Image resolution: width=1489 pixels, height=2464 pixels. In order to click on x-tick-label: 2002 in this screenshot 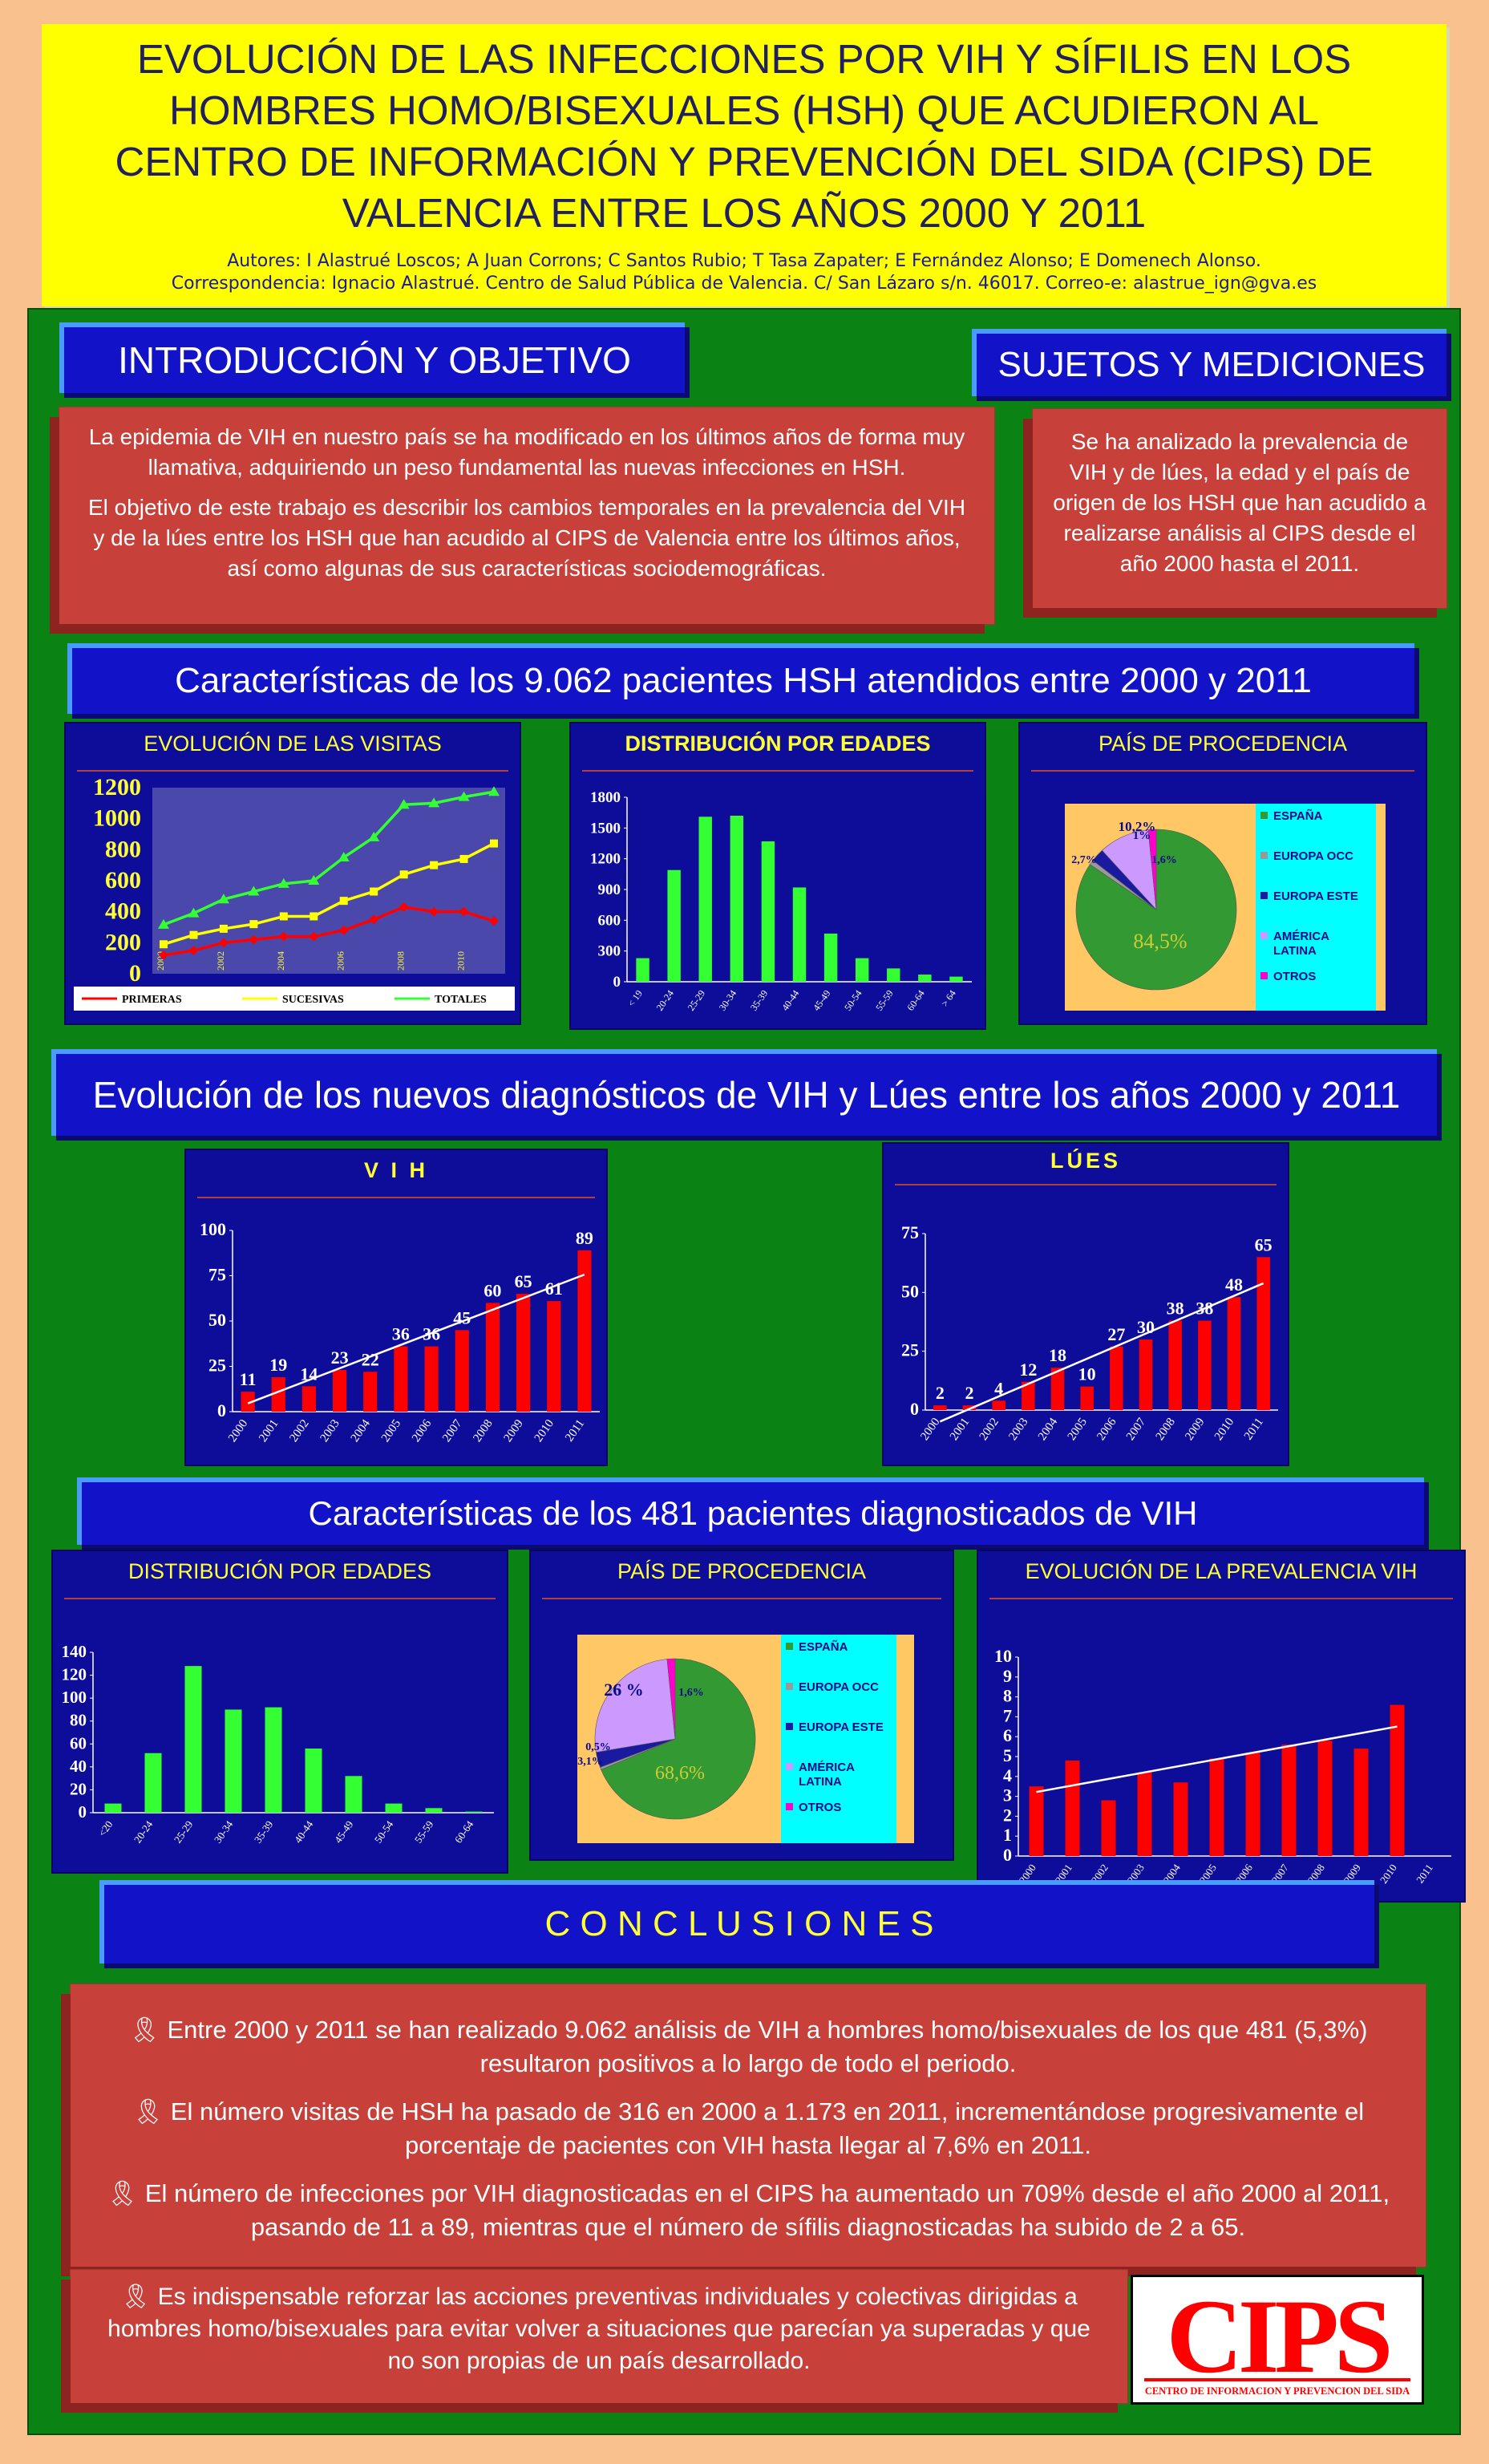, I will do `click(989, 1429)`.